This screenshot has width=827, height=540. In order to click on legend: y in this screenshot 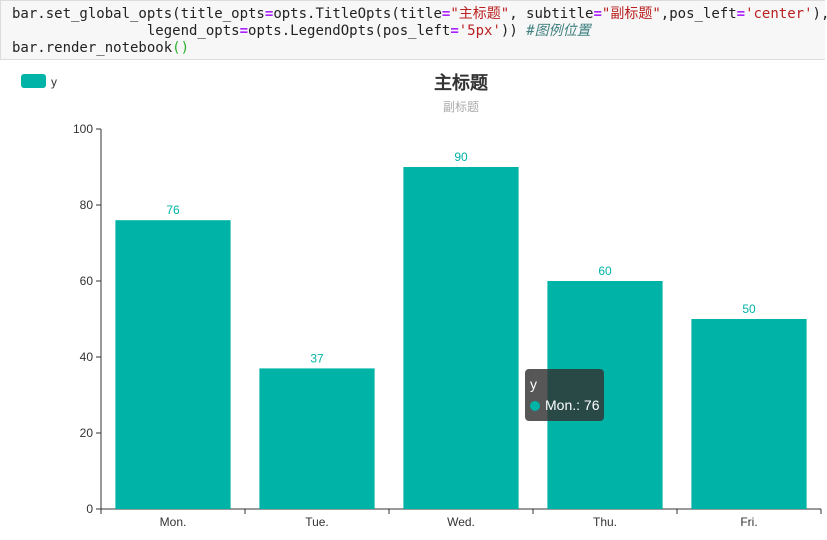, I will do `click(39, 81)`.